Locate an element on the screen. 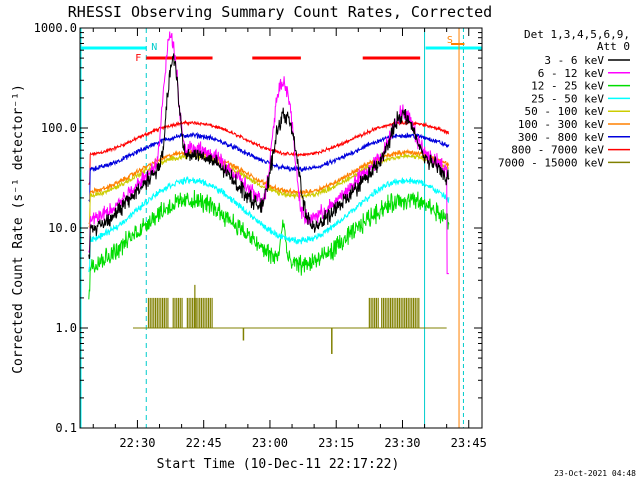 Image resolution: width=640 pixels, height=480 pixels. annotation-n: N is located at coordinates (154, 47).